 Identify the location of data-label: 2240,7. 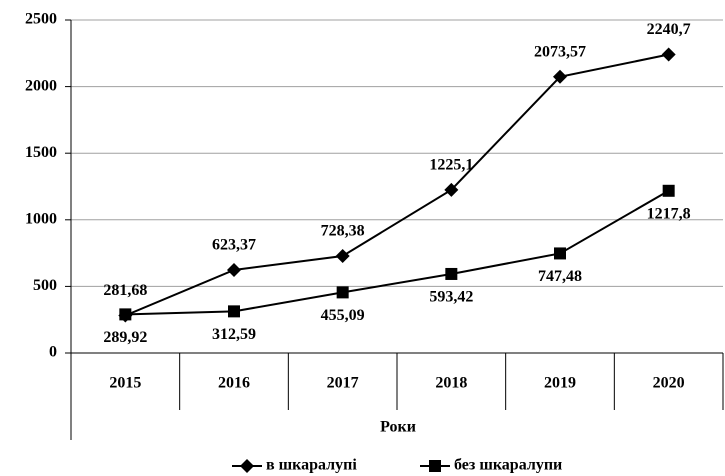
(669, 29).